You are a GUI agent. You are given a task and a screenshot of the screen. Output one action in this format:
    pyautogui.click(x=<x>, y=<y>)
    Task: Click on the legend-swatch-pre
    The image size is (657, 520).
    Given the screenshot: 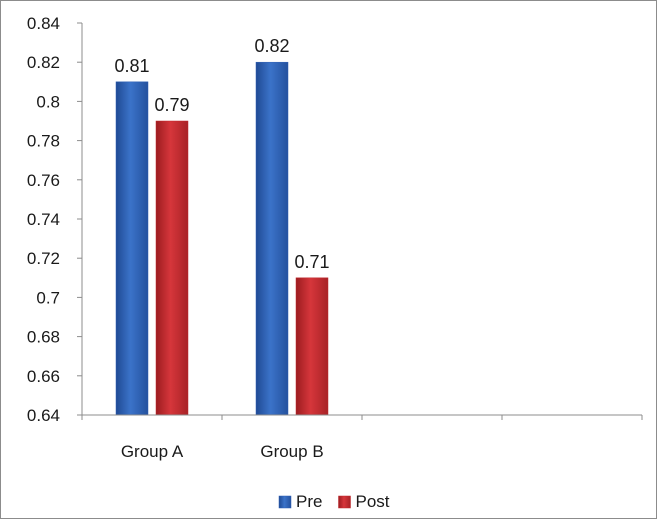 What is the action you would take?
    pyautogui.click(x=285, y=502)
    